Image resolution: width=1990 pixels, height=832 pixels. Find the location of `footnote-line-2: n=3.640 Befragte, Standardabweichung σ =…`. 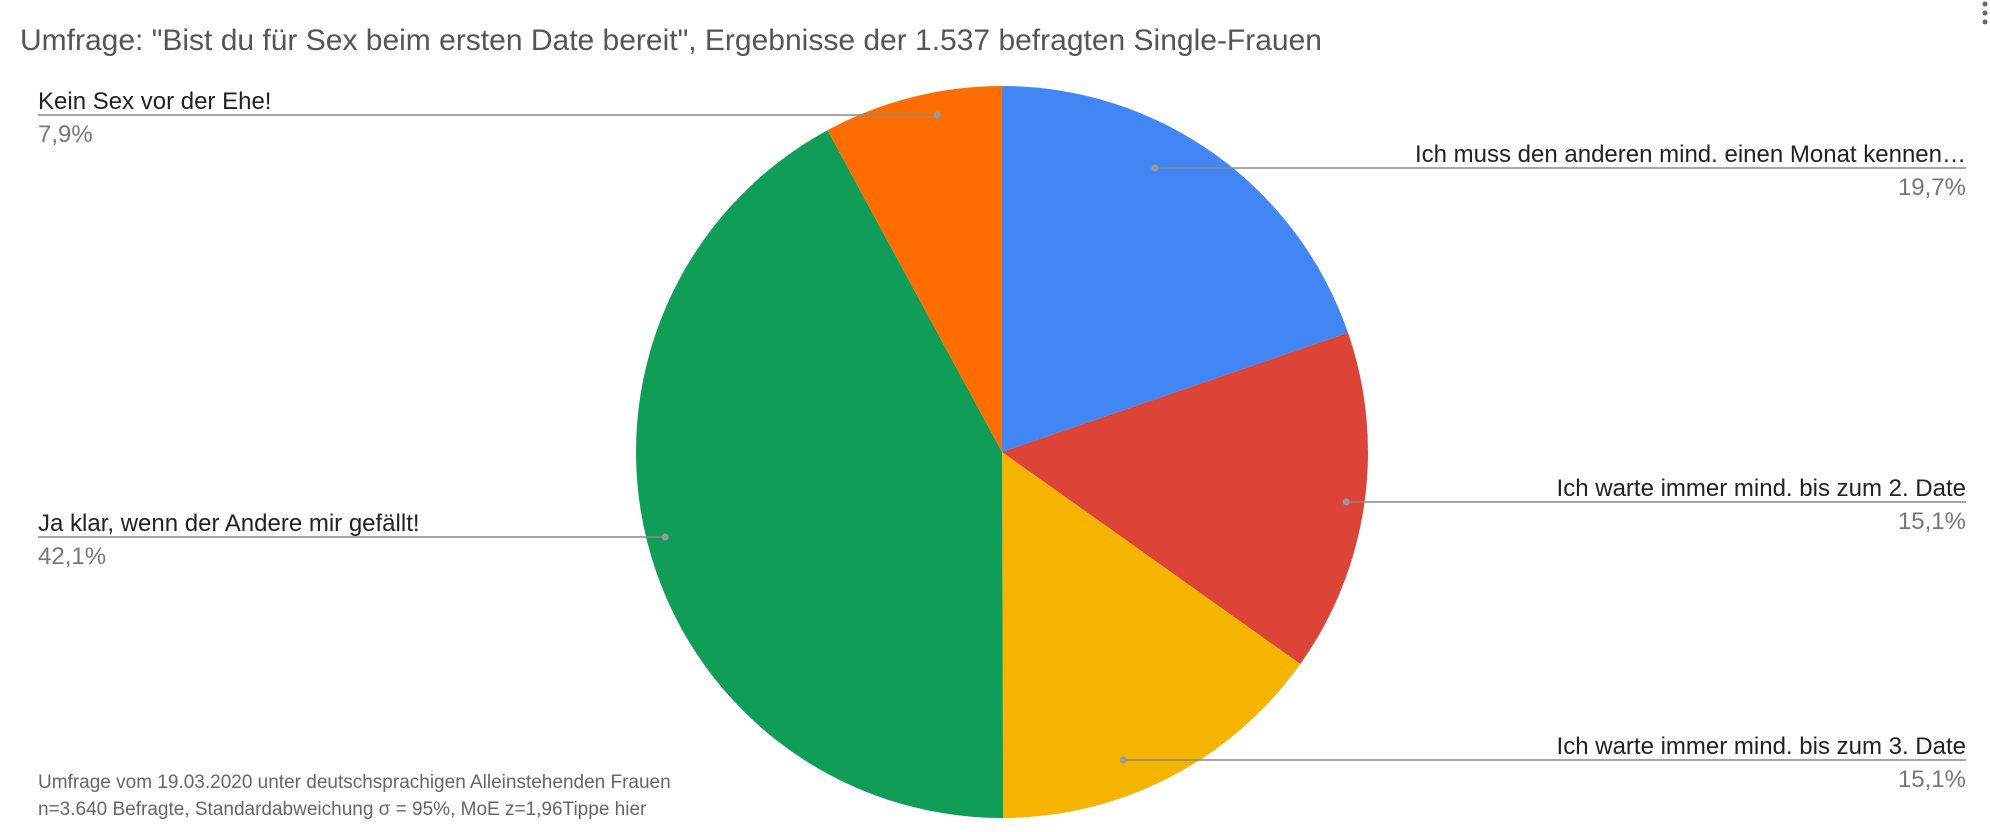

footnote-line-2: n=3.640 Befragte, Standardabweichung σ =… is located at coordinates (342, 809).